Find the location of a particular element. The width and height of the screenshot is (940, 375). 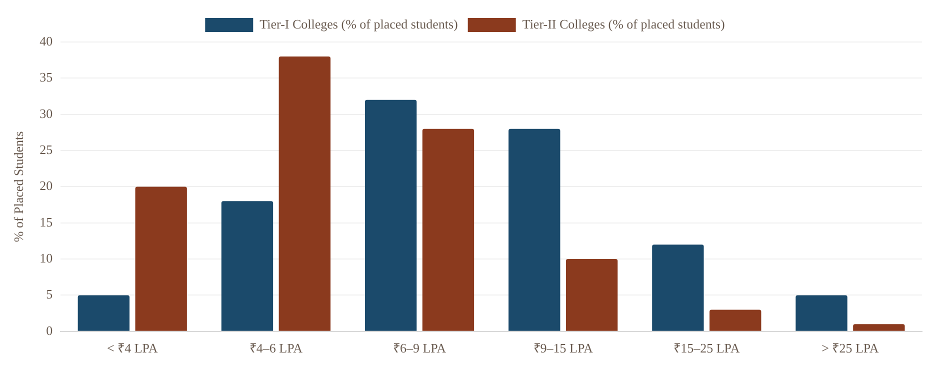

y-tick-label: 20 is located at coordinates (46, 186).